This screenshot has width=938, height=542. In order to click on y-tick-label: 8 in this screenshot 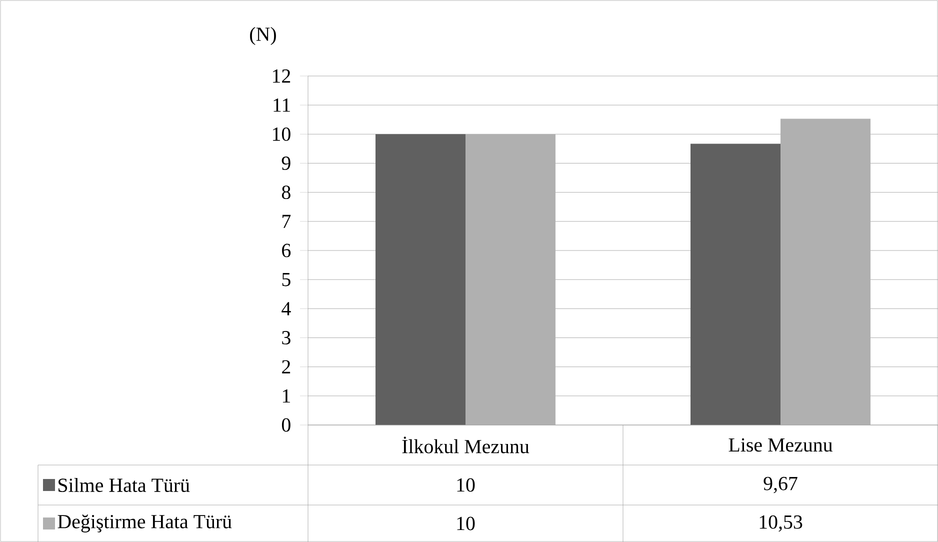, I will do `click(286, 193)`.